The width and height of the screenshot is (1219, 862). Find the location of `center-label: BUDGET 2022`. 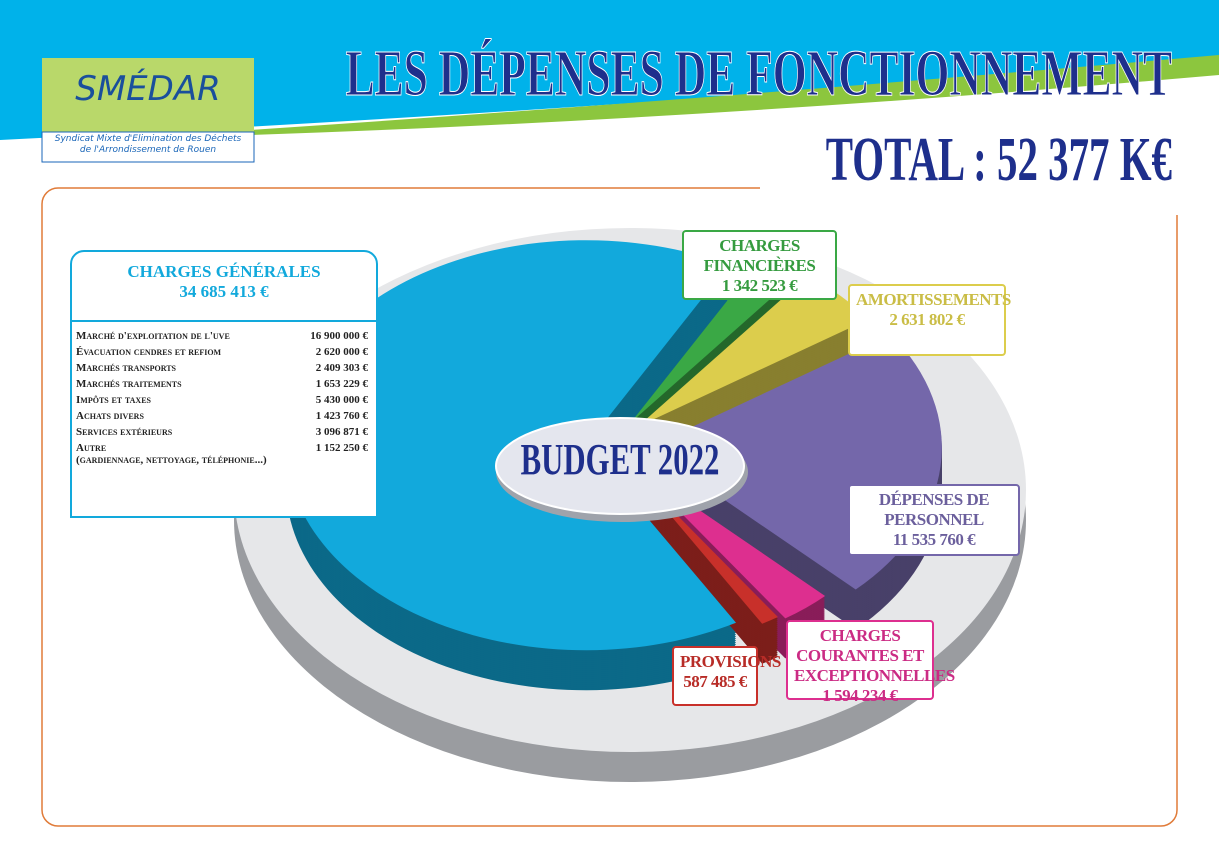

center-label: BUDGET 2022 is located at coordinates (620, 460).